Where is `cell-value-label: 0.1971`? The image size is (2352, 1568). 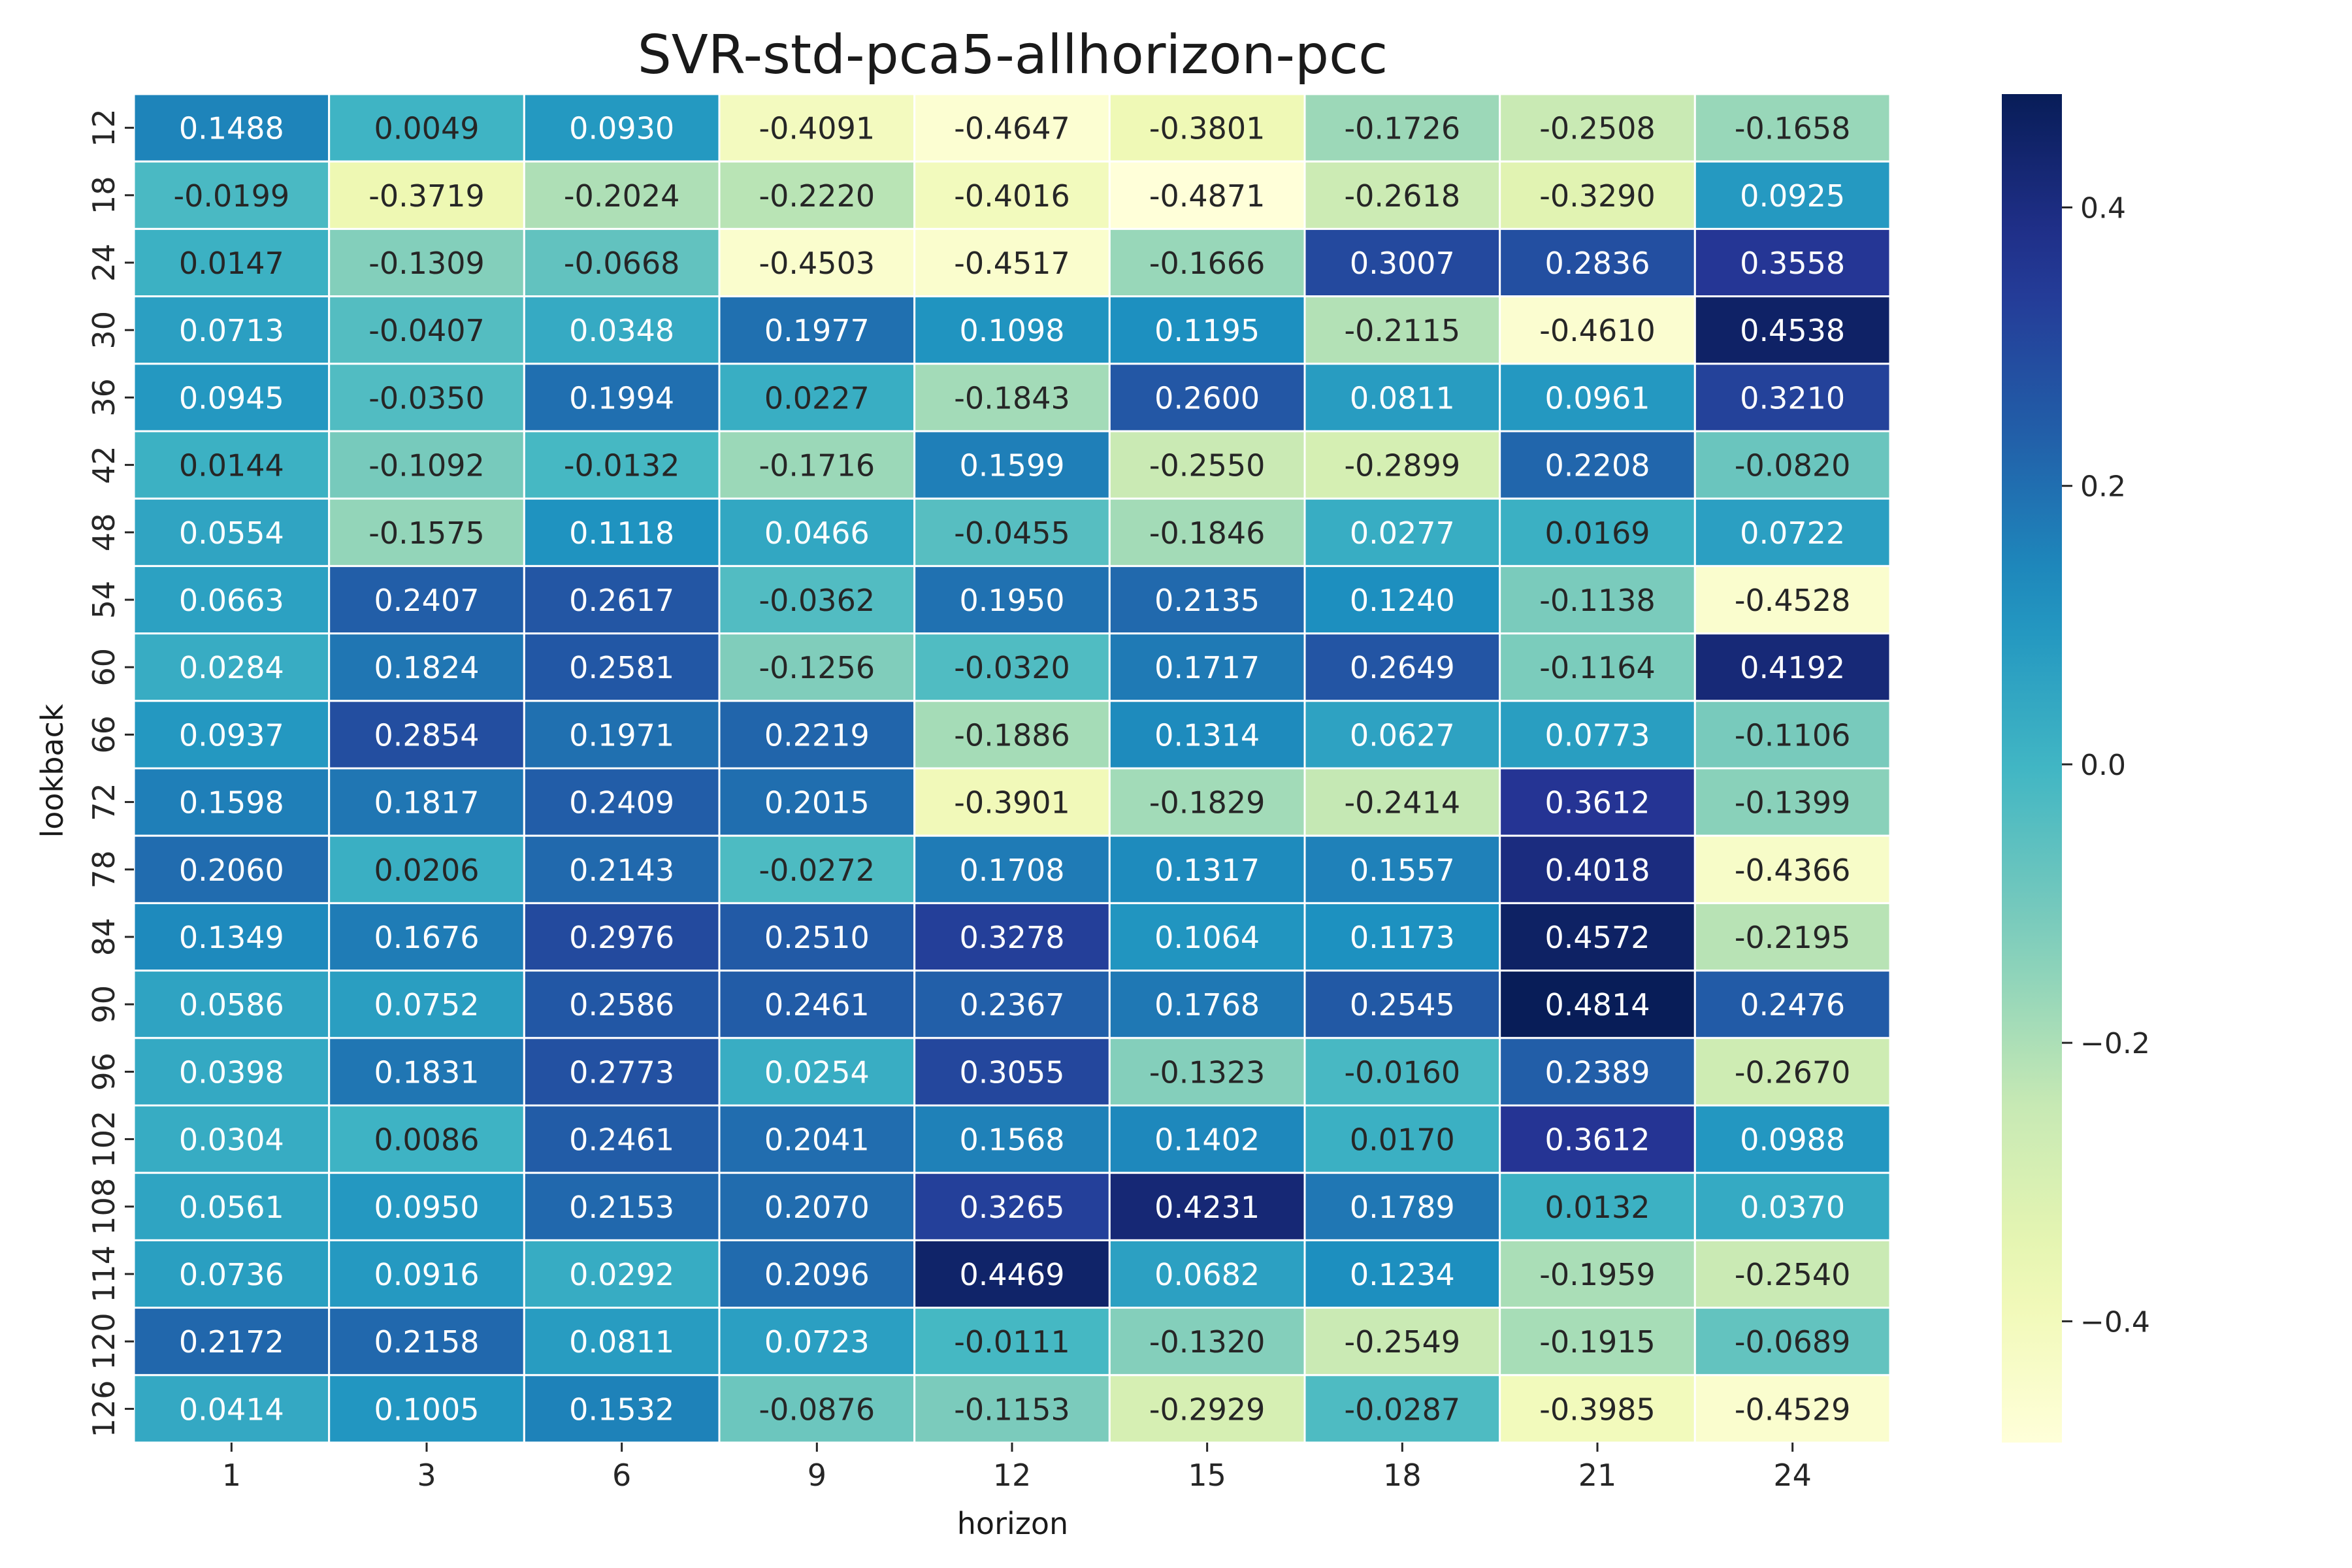 cell-value-label: 0.1971 is located at coordinates (621, 735).